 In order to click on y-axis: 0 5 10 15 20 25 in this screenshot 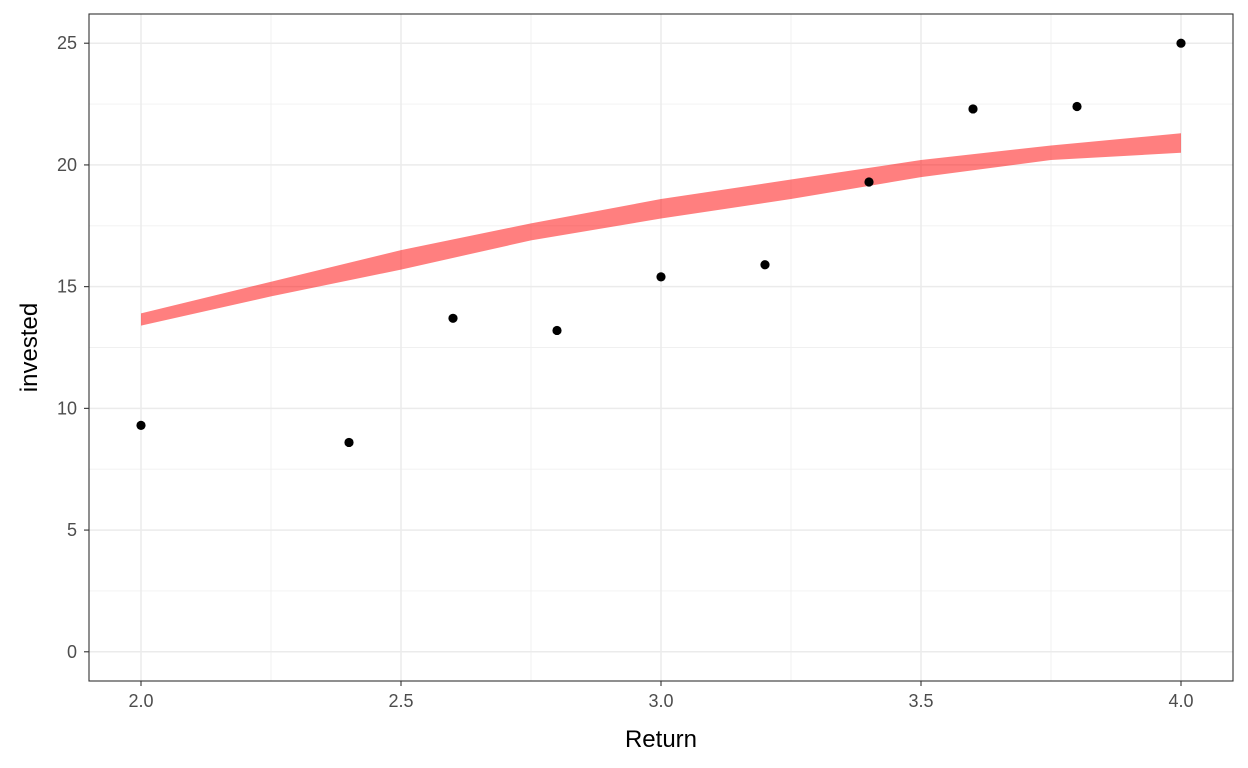, I will do `click(73, 347)`.